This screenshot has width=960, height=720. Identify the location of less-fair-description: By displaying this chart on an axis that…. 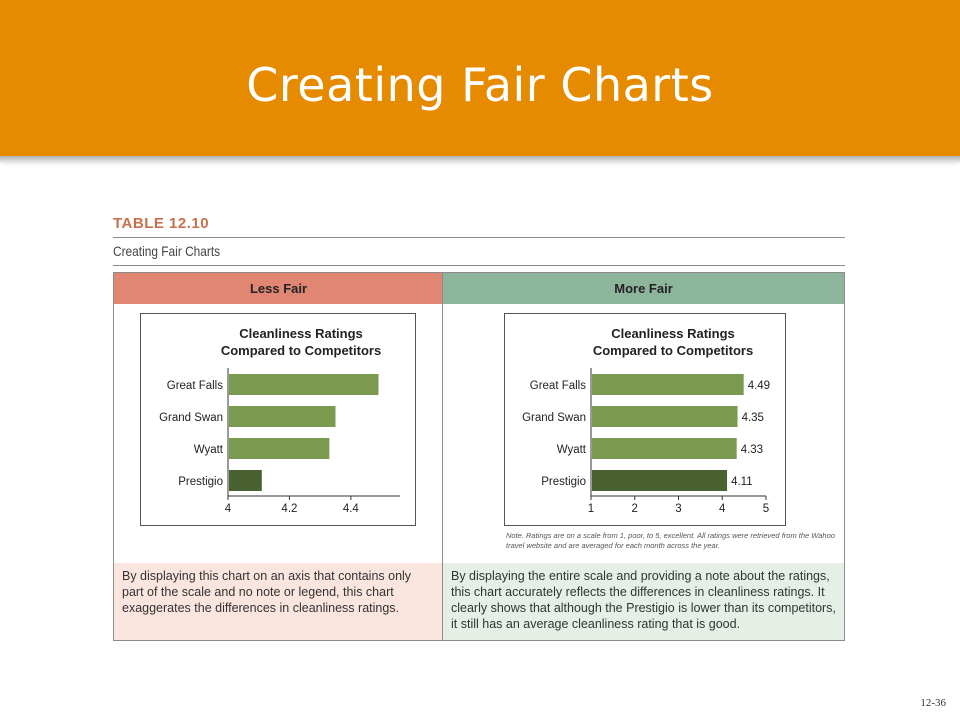
(278, 601).